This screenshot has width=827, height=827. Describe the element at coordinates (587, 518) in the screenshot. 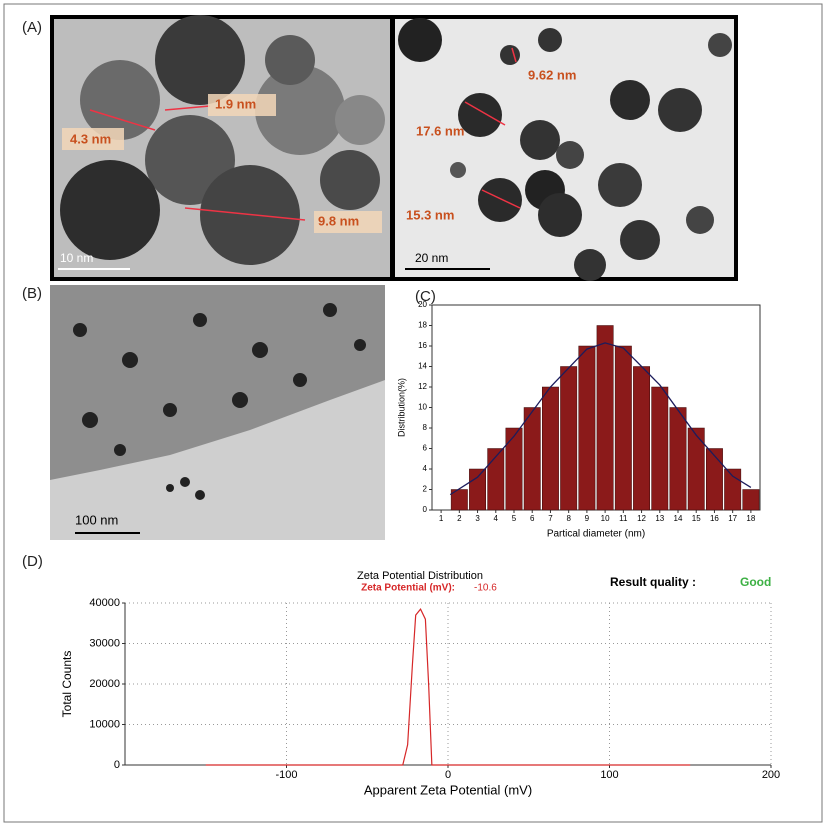

I see `x-tick-label: 9` at that location.